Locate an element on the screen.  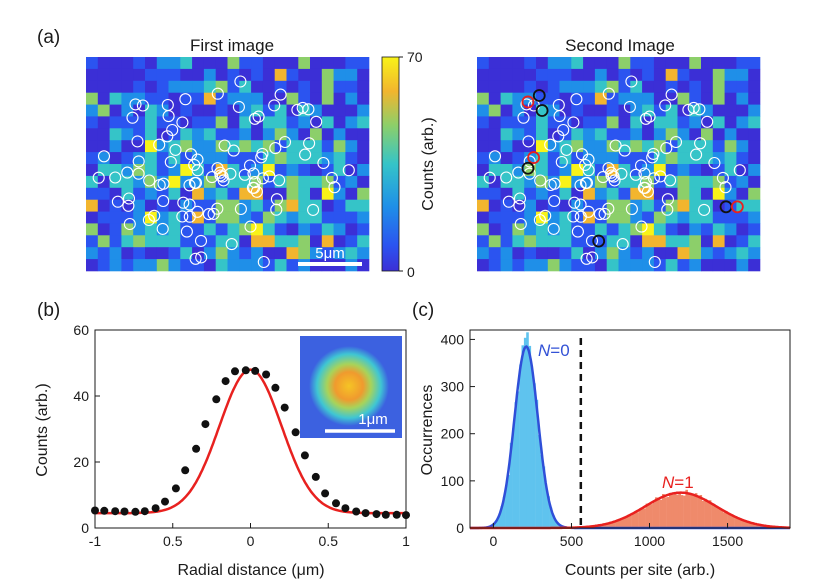
plot-frame is located at coordinates (630, 429).